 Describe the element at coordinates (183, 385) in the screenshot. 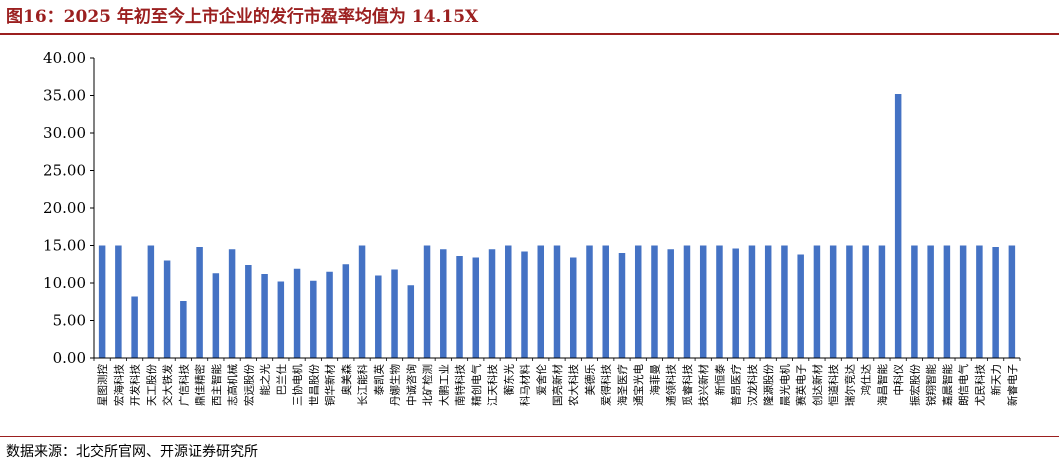

I see `x-tick-label: 广信科技` at that location.